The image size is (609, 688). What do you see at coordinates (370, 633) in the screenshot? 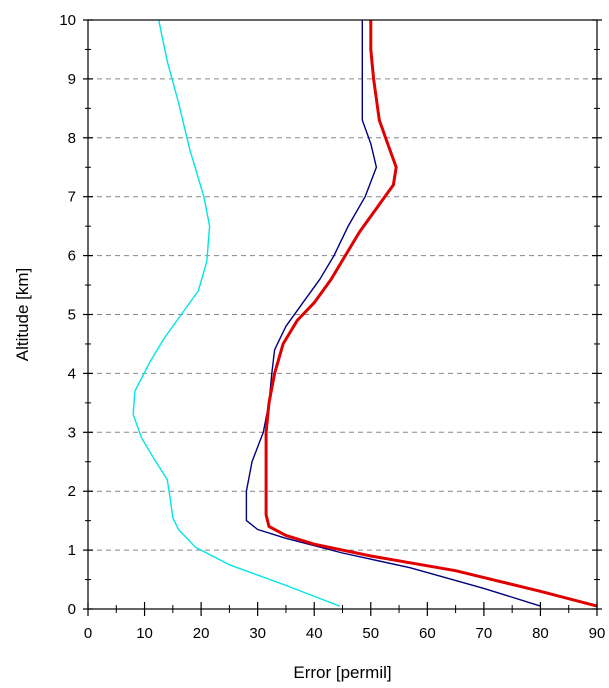
I see `x-tick-label-50: 50` at bounding box center [370, 633].